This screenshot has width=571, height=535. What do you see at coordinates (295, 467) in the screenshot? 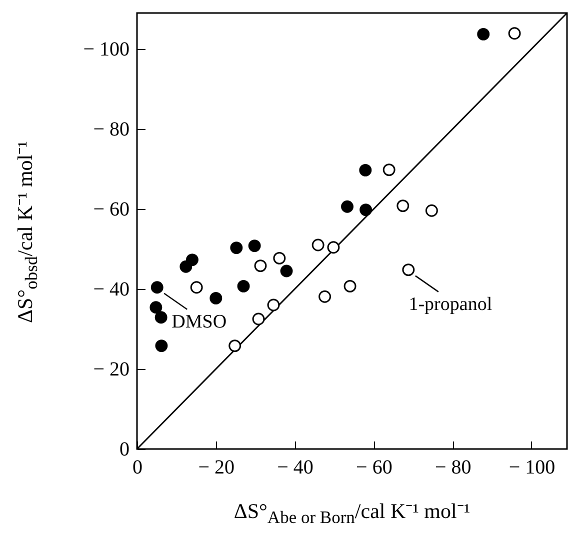
I see `x-tick-label: − 40` at bounding box center [295, 467].